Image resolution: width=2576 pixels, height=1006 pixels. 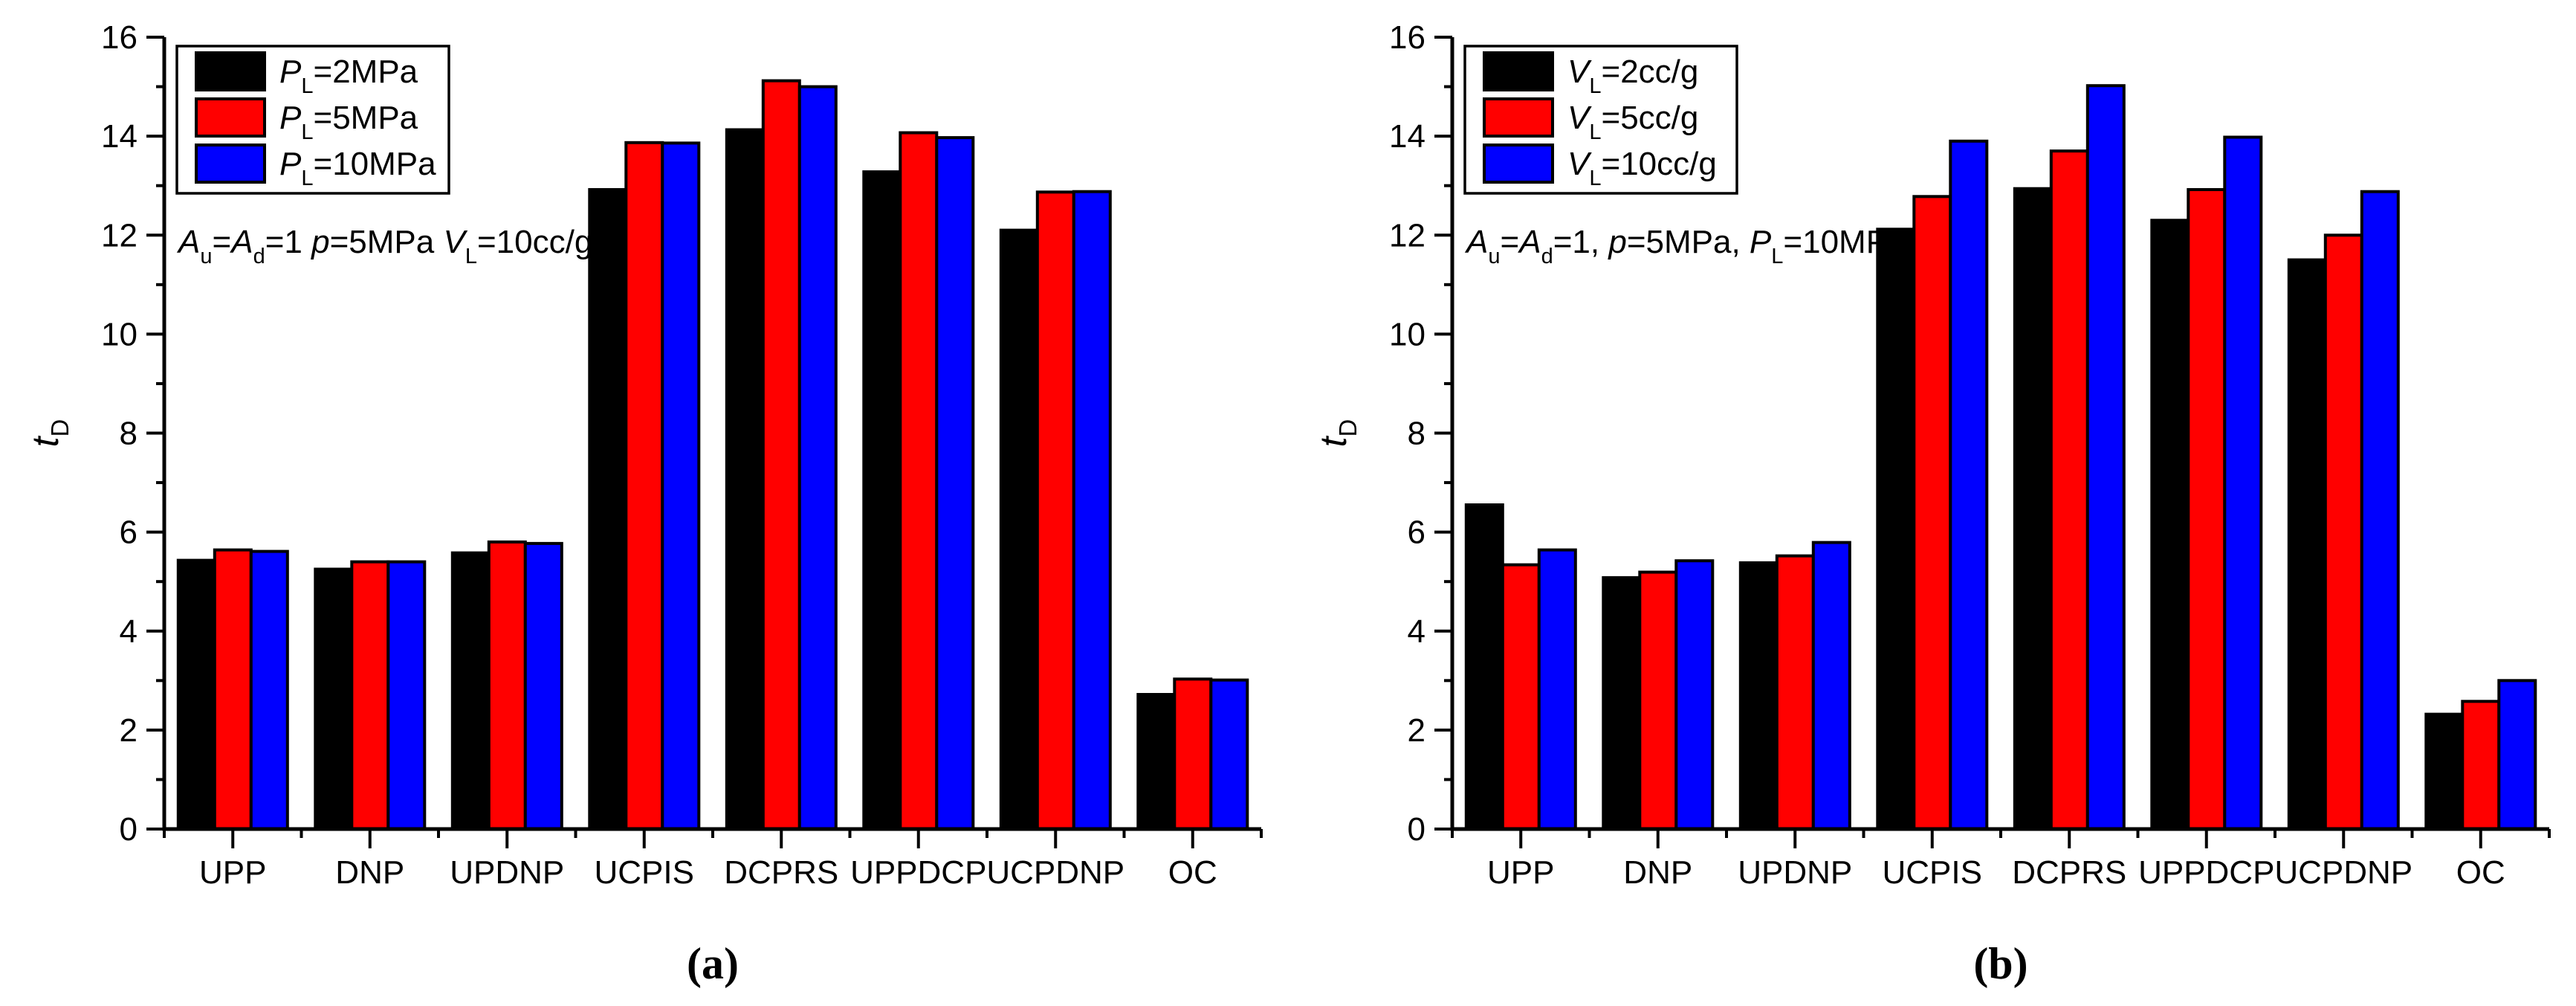 I want to click on legend-label-0: VL=2cc/g, so click(x=1632, y=76).